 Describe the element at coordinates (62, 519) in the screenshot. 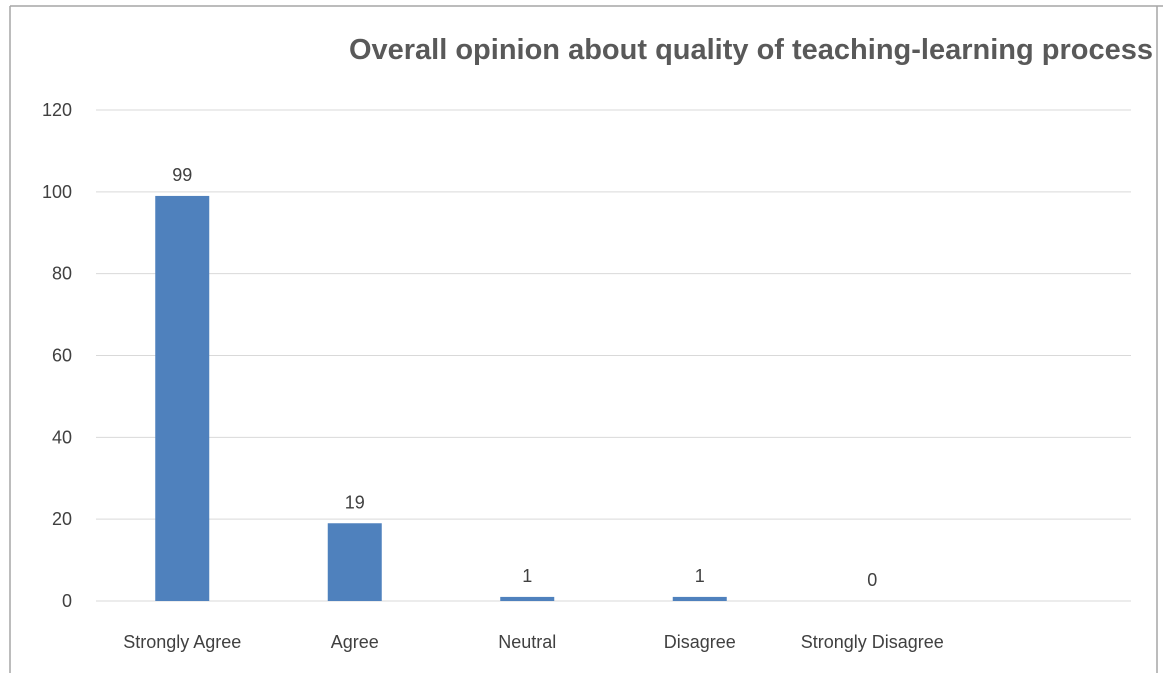

I see `y-tick-label: 20` at that location.